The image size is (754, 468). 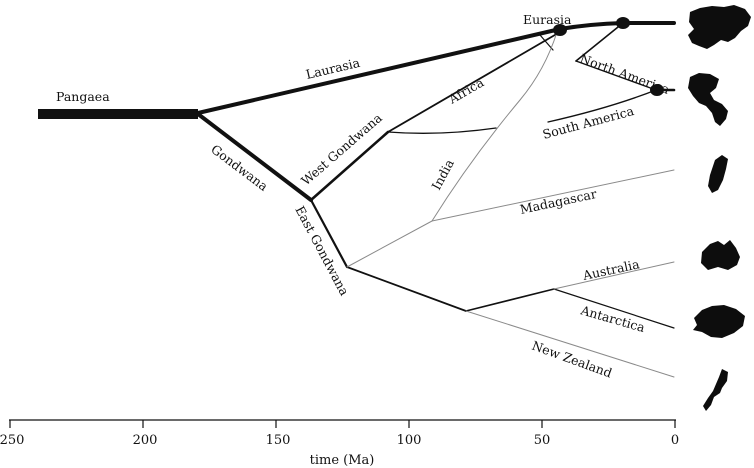 What do you see at coordinates (342, 460) in the screenshot?
I see `axis-title: time (Ma)` at bounding box center [342, 460].